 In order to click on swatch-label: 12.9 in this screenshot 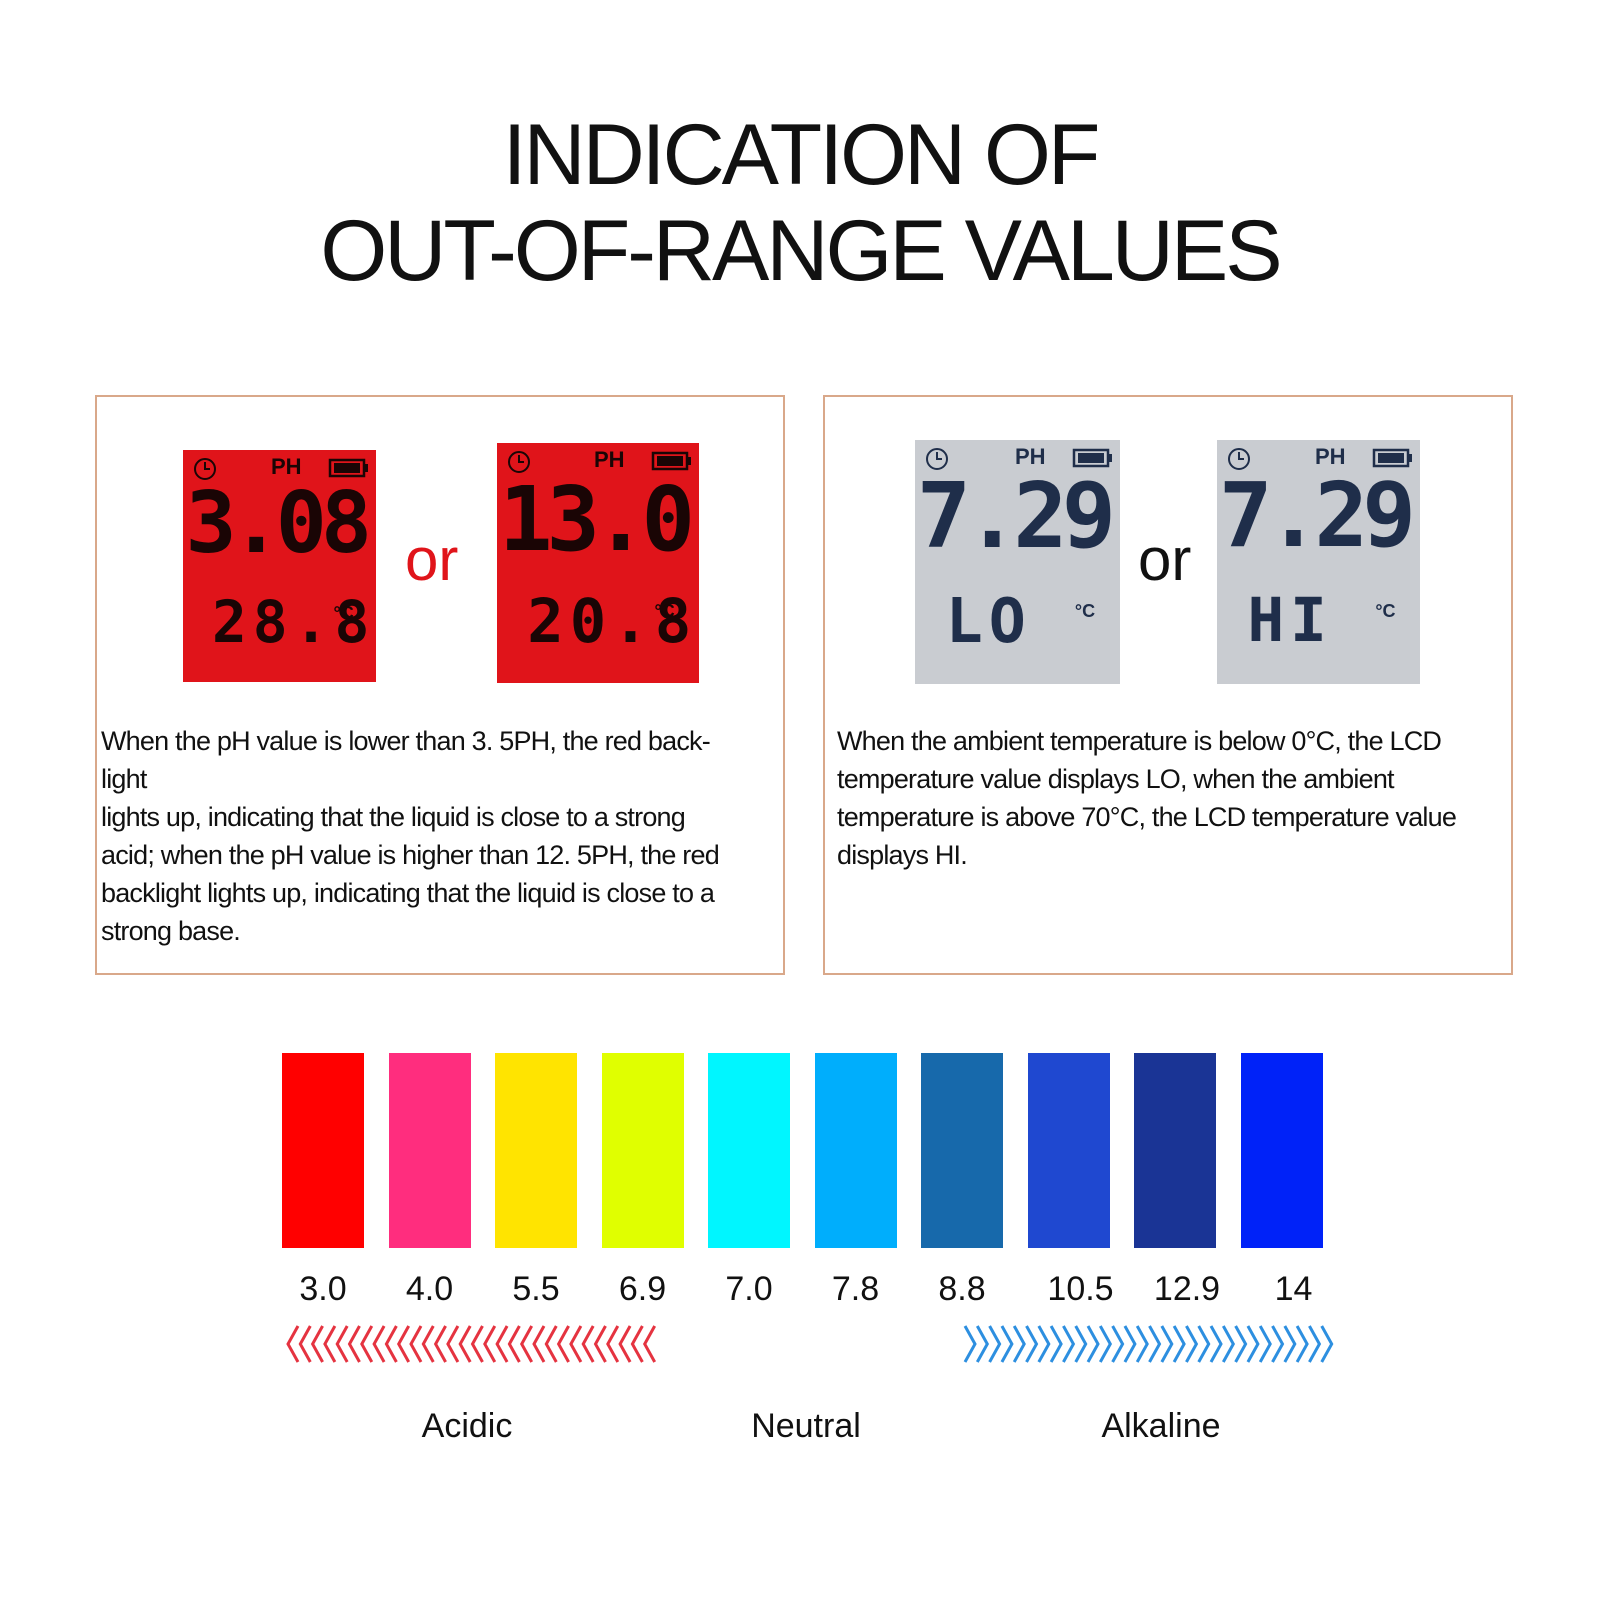, I will do `click(1187, 1289)`.